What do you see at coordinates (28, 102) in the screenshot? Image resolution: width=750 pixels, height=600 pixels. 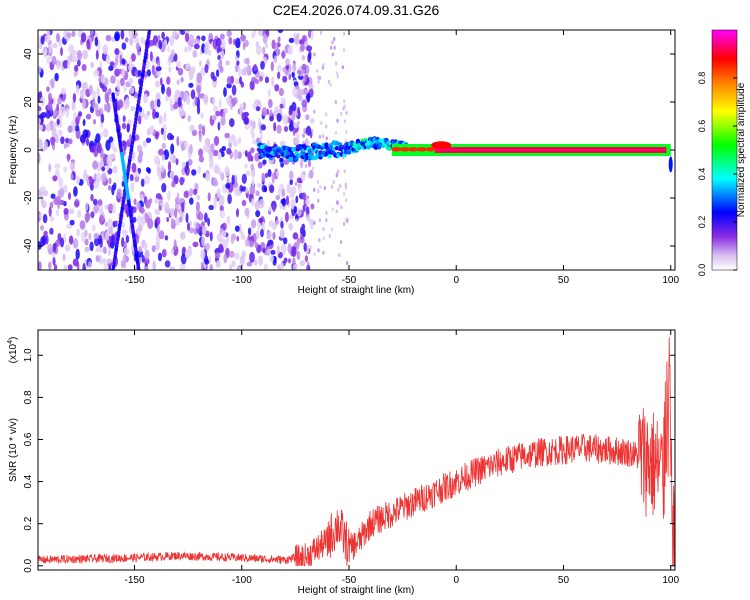 I see `y-tick-label: 20` at bounding box center [28, 102].